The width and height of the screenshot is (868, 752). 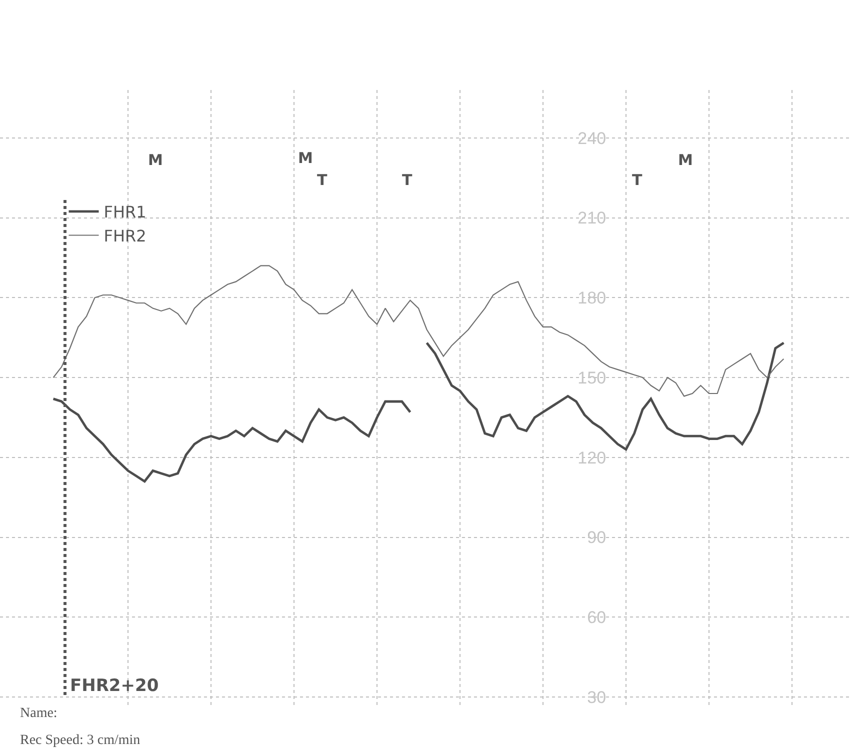 What do you see at coordinates (592, 298) in the screenshot?
I see `y-tick-label: 180` at bounding box center [592, 298].